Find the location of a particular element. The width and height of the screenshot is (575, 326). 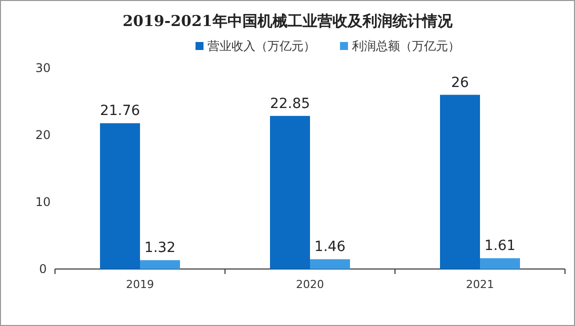

data-label: 22.85 is located at coordinates (290, 104).